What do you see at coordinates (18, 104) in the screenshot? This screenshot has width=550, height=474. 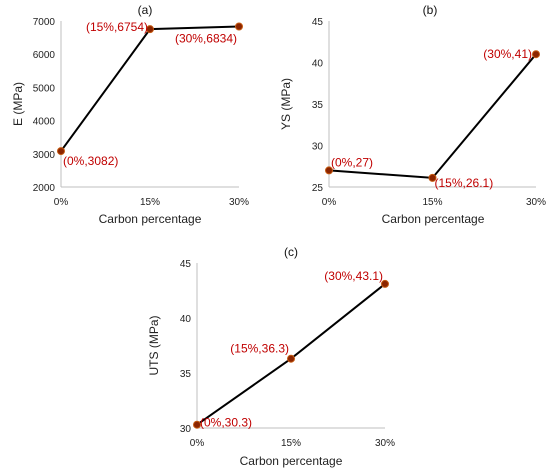 I see `y-axis-label: E (MPa)` at bounding box center [18, 104].